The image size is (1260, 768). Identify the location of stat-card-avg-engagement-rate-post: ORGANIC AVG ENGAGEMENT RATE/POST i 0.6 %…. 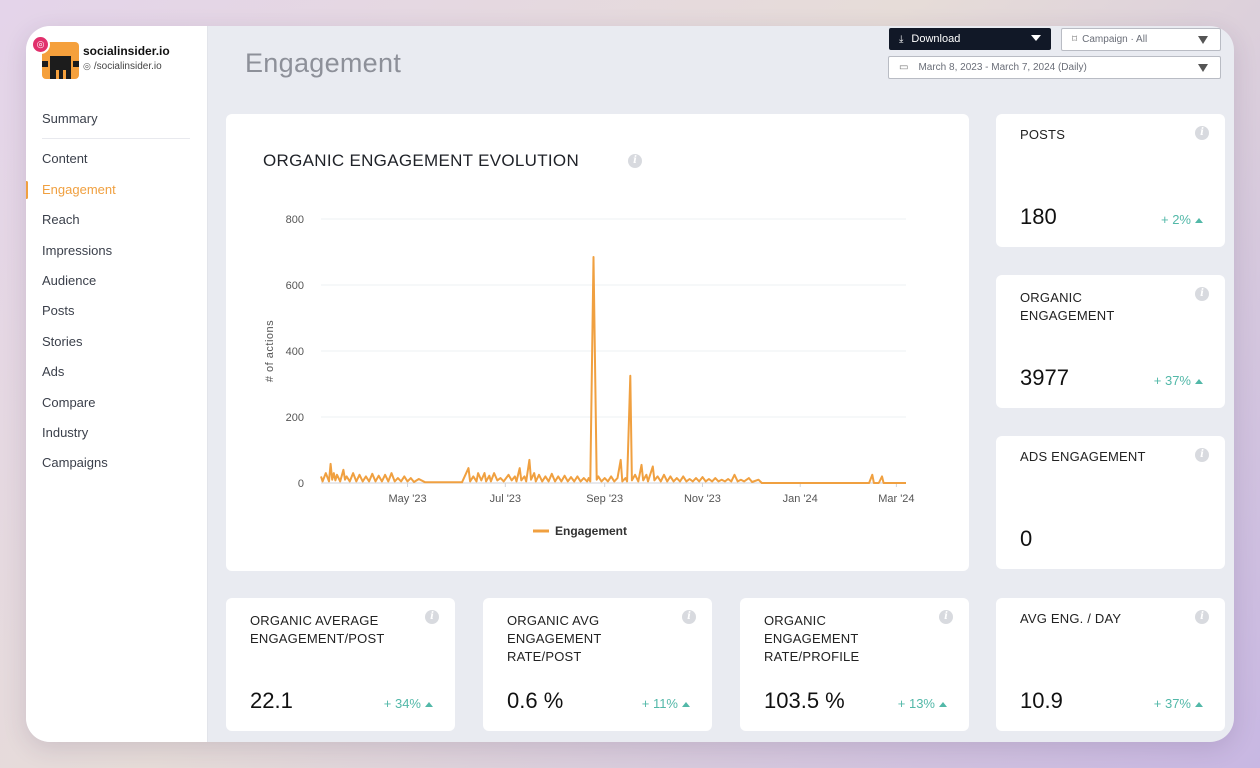
(597, 664).